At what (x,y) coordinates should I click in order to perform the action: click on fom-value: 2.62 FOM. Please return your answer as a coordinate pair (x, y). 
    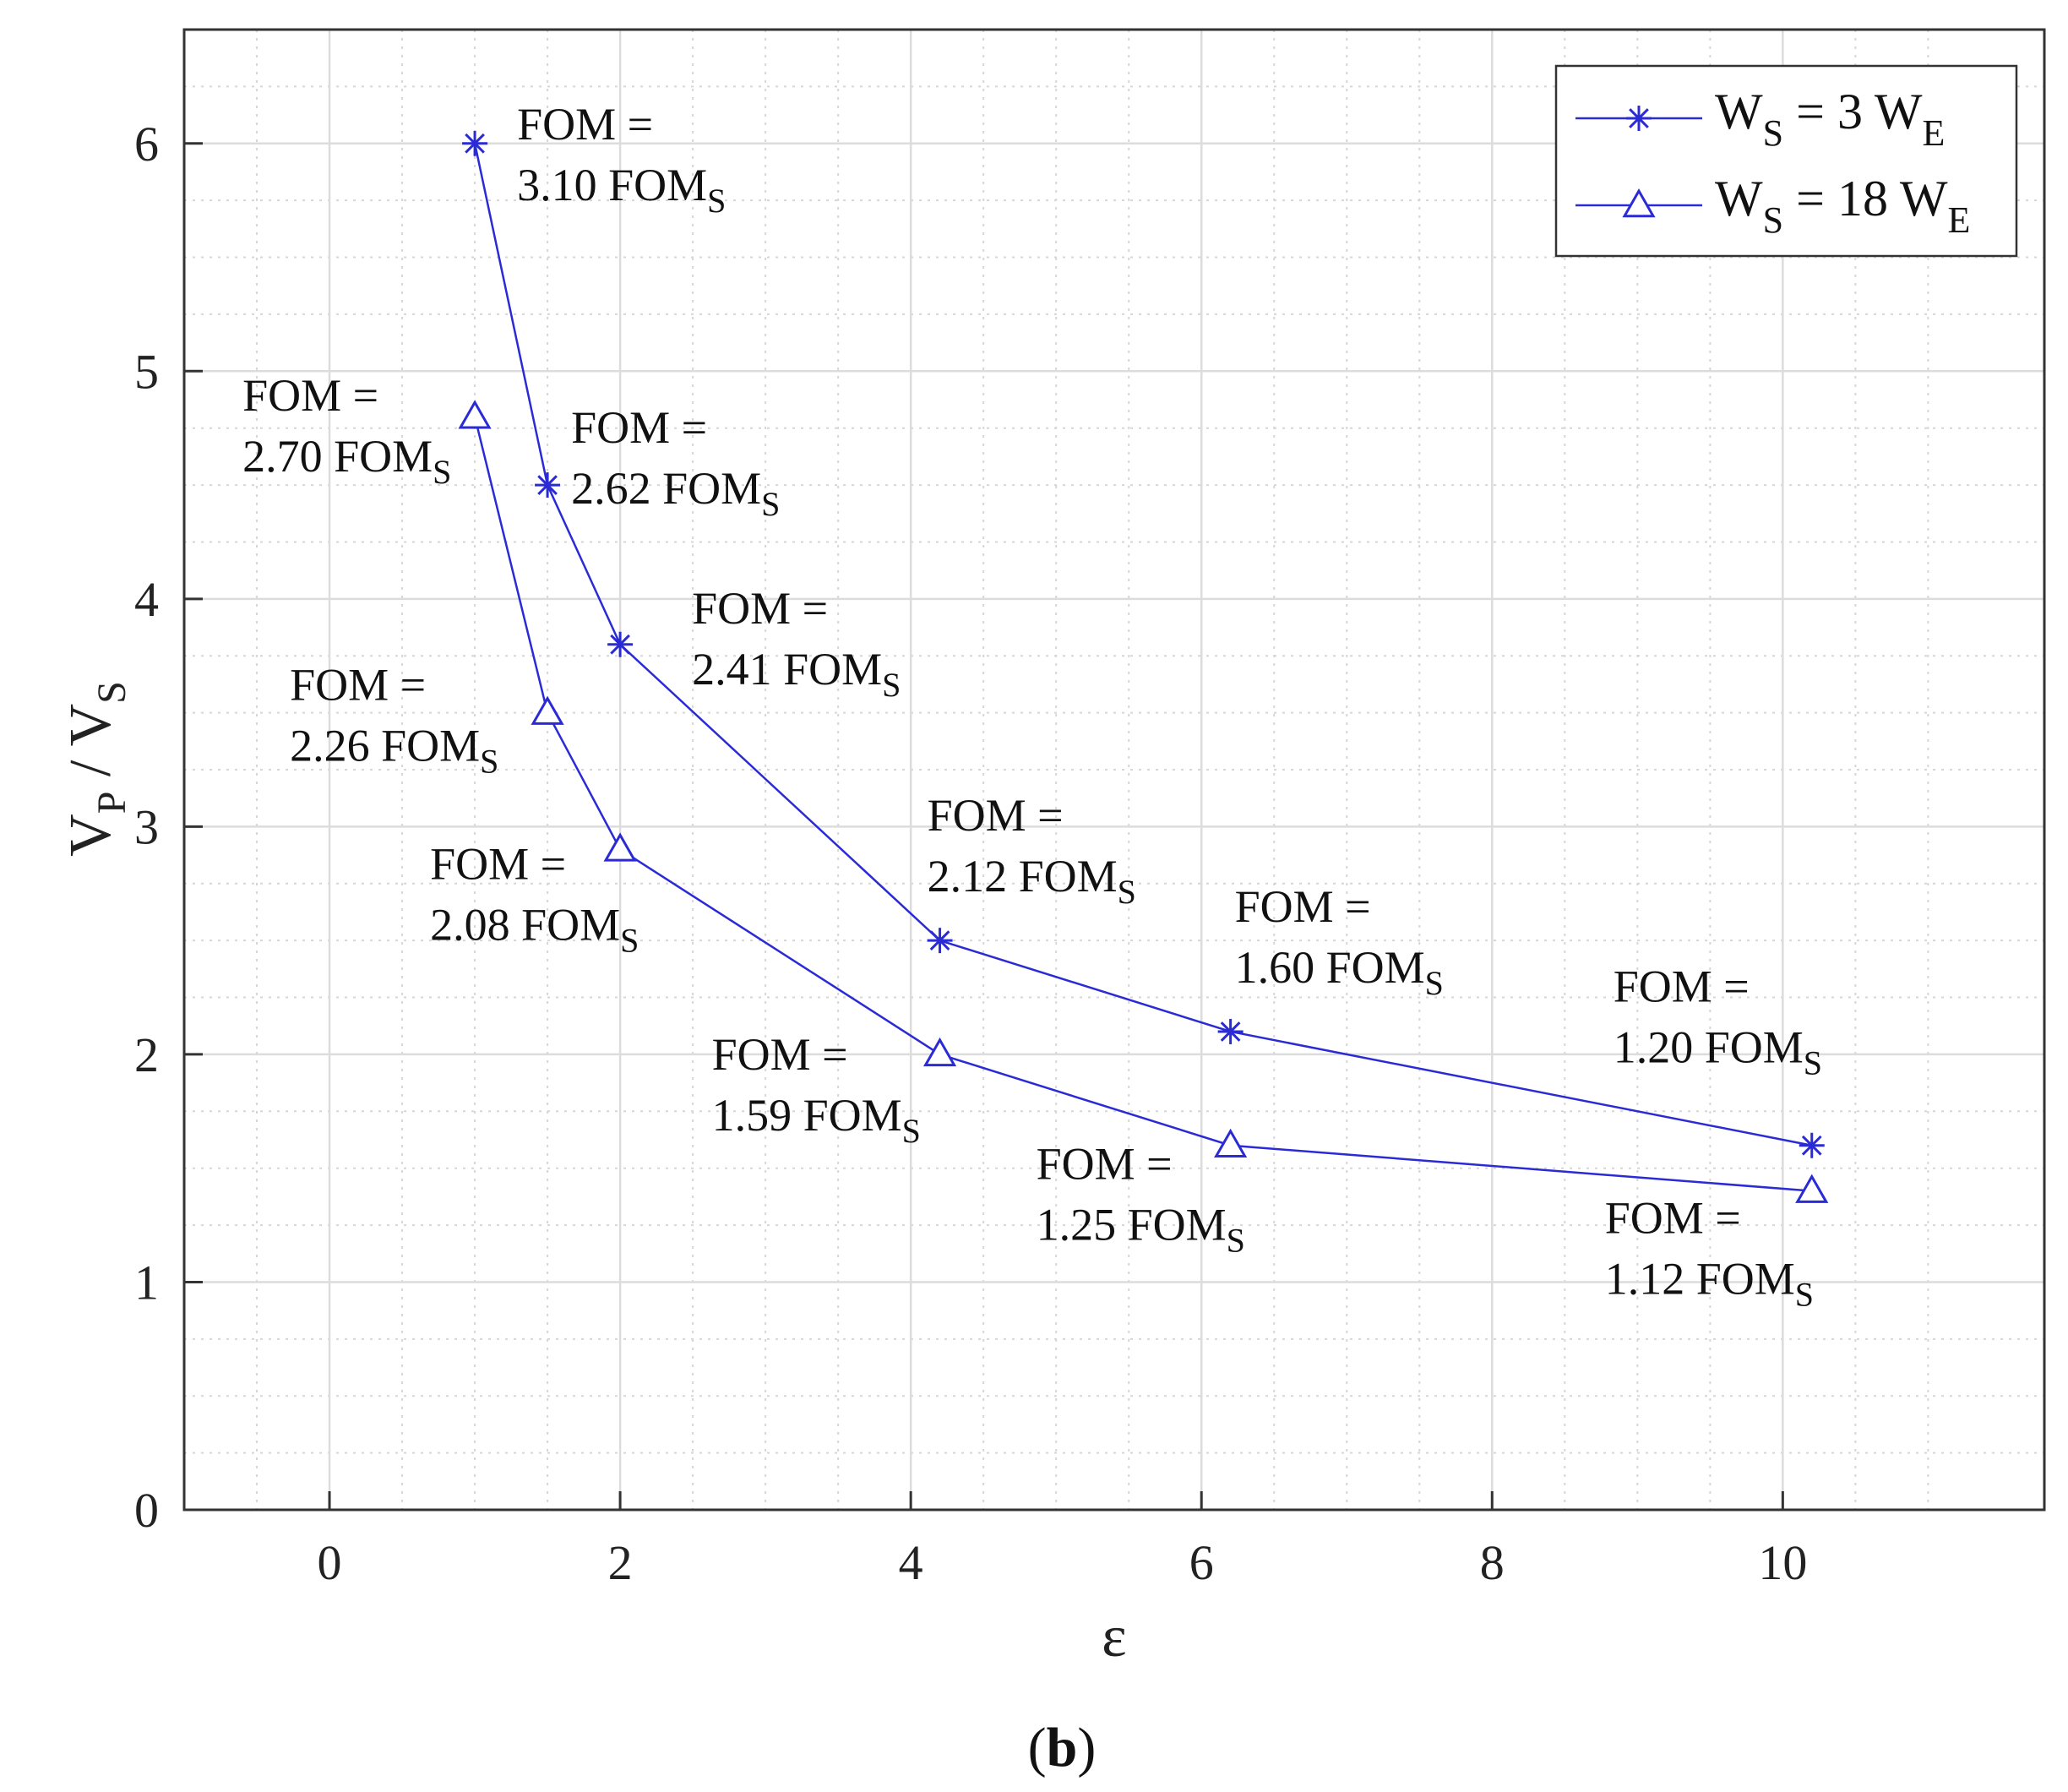
    Looking at the image, I should click on (666, 488).